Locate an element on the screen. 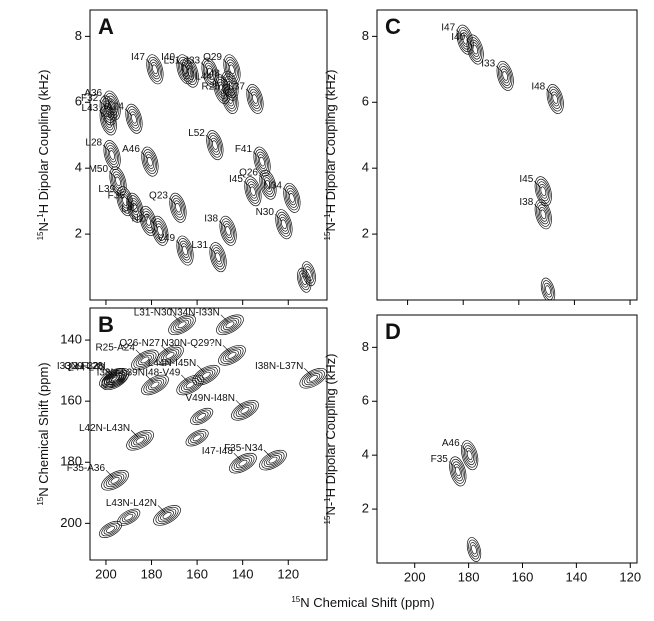 The image size is (654, 621). peak-label: L44N-I45N is located at coordinates (172, 363).